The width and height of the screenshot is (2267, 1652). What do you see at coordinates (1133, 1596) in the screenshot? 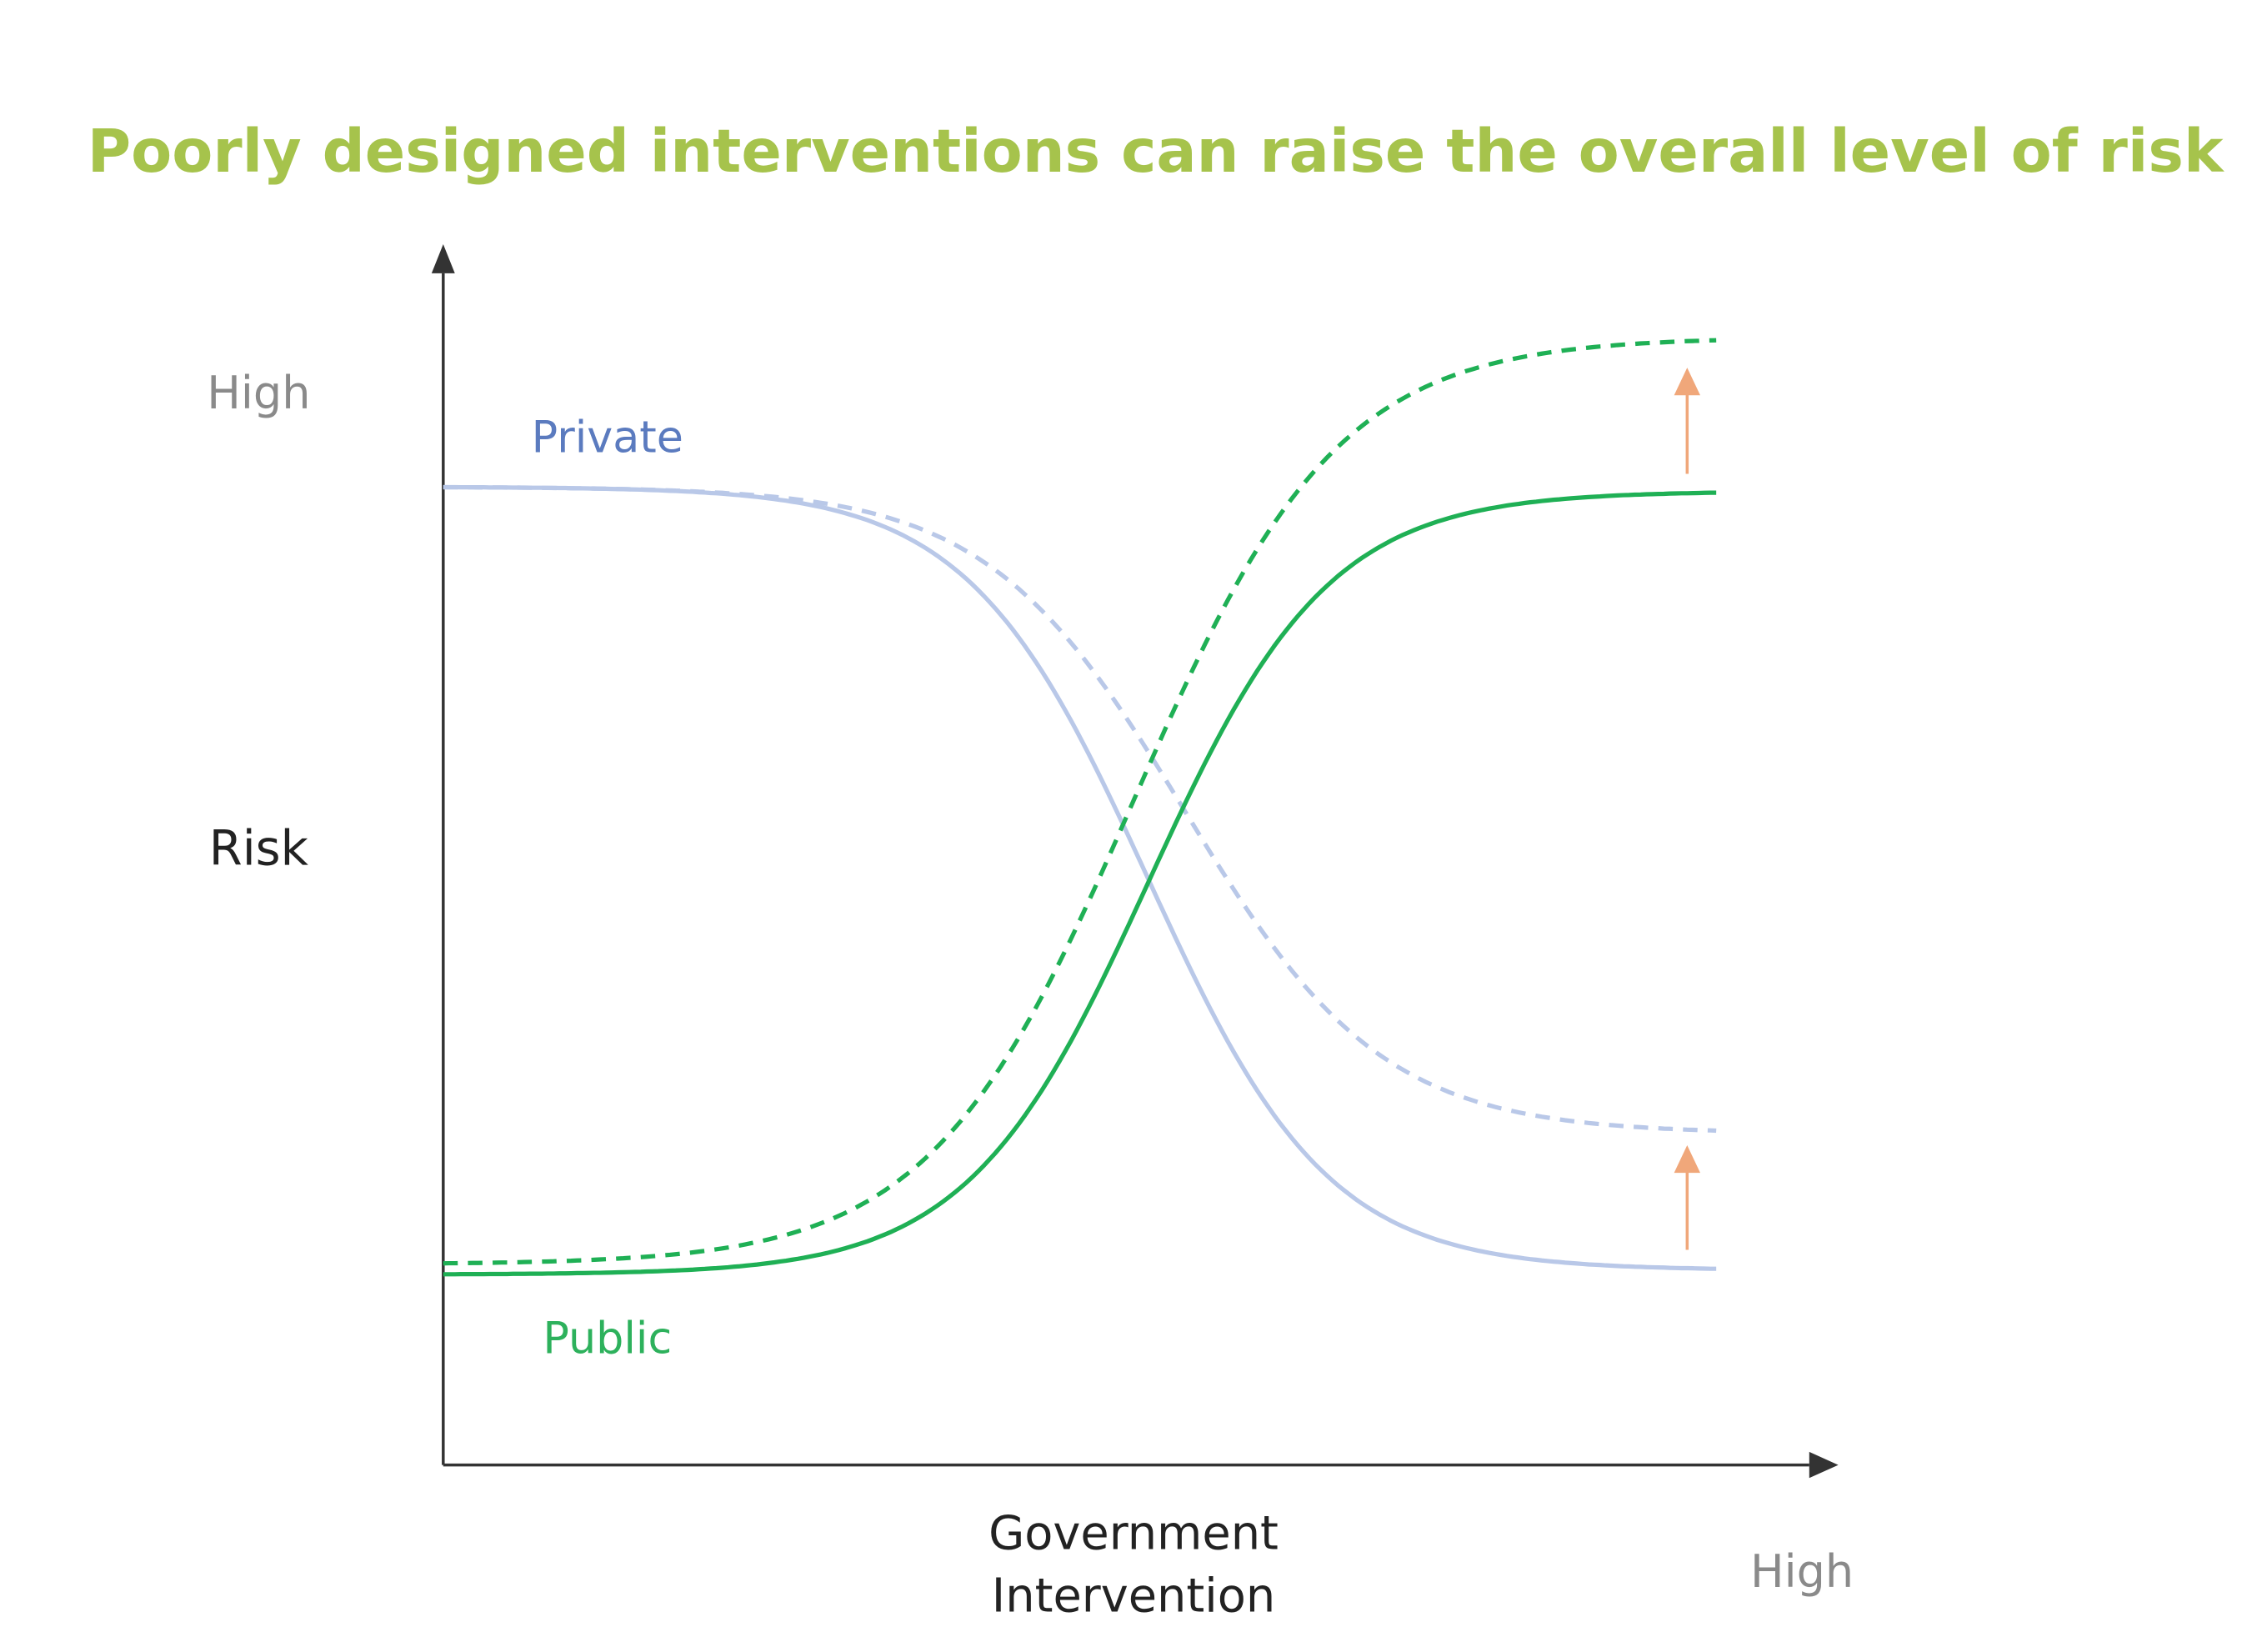
I see `x-axis-label: Intervention` at bounding box center [1133, 1596].